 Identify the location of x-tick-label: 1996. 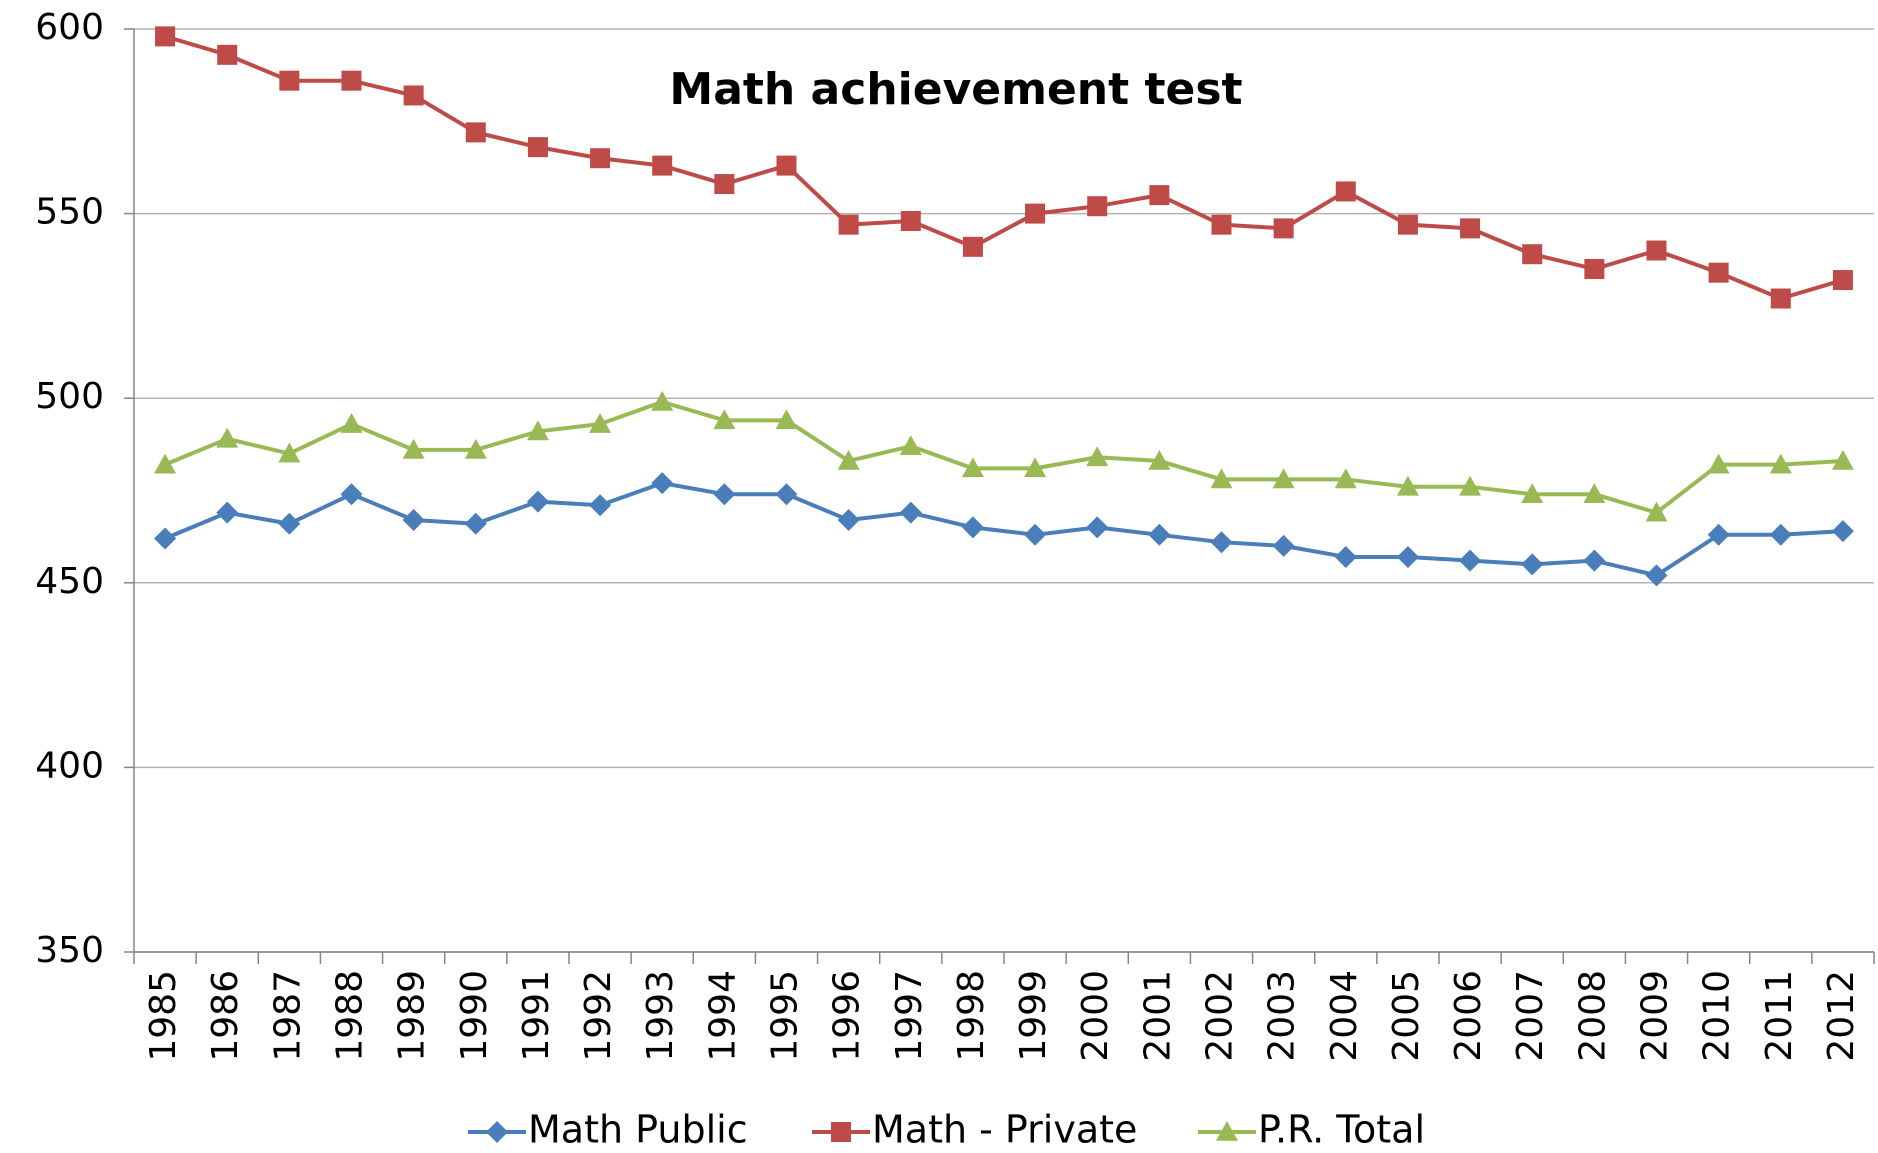
(847, 1016).